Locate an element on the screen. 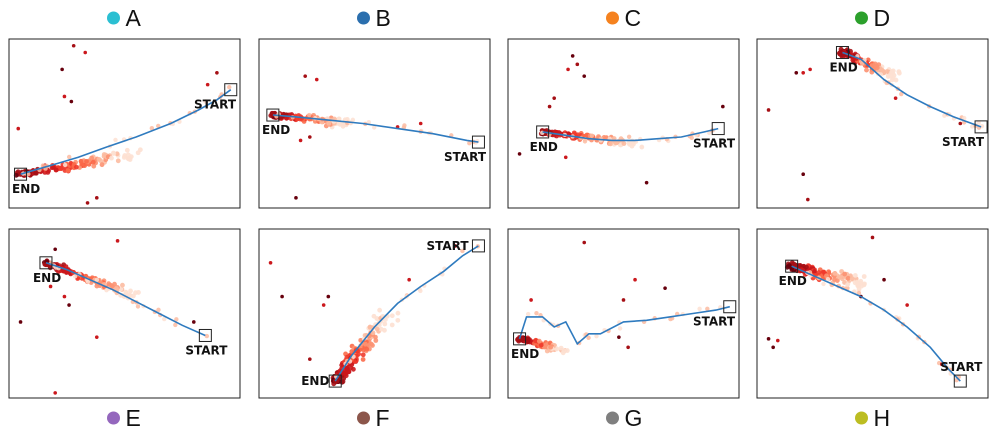  panel-title: D is located at coordinates (882, 18).